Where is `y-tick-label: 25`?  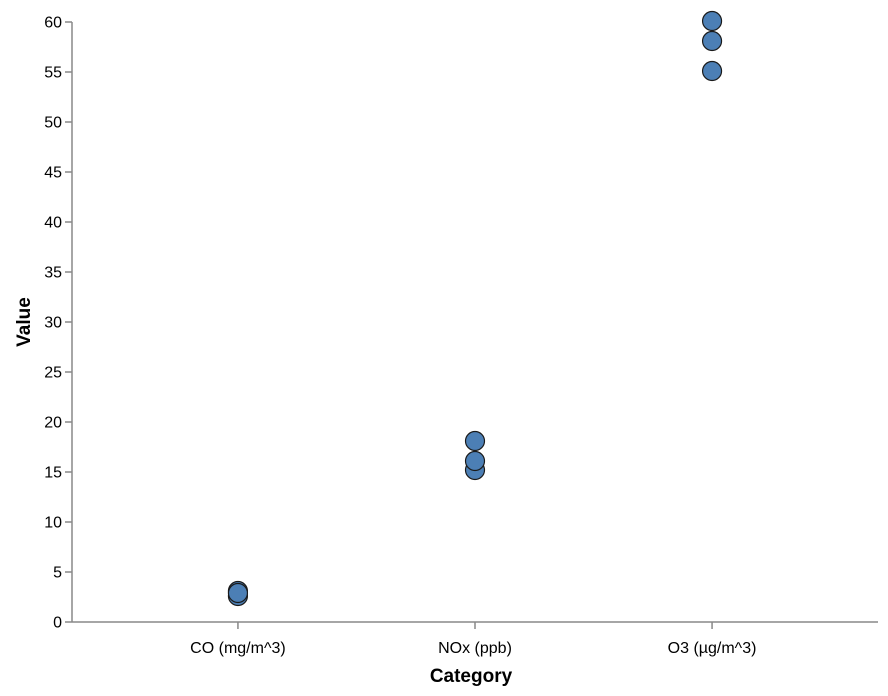
y-tick-label: 25 is located at coordinates (53, 373).